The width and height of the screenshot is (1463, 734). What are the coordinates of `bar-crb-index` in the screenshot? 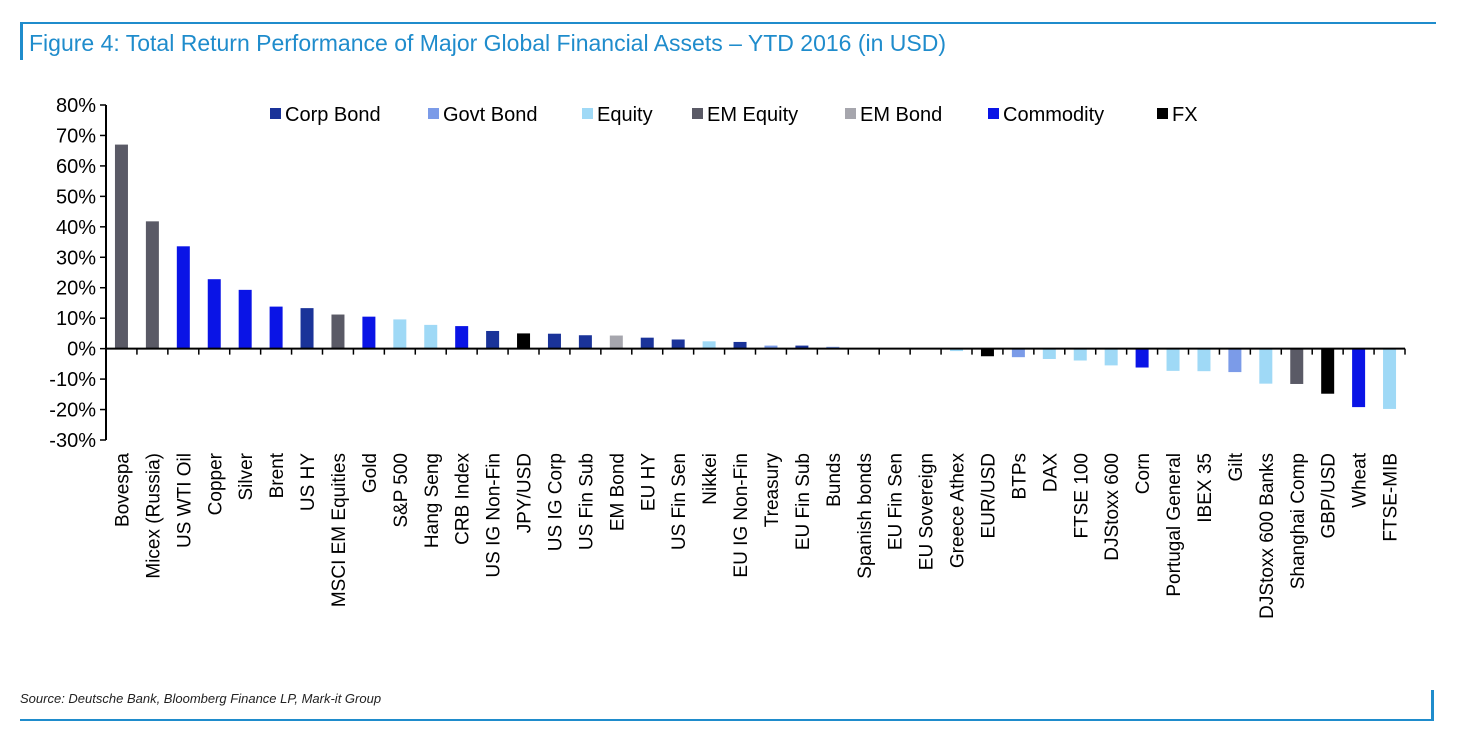 It's located at (462, 337).